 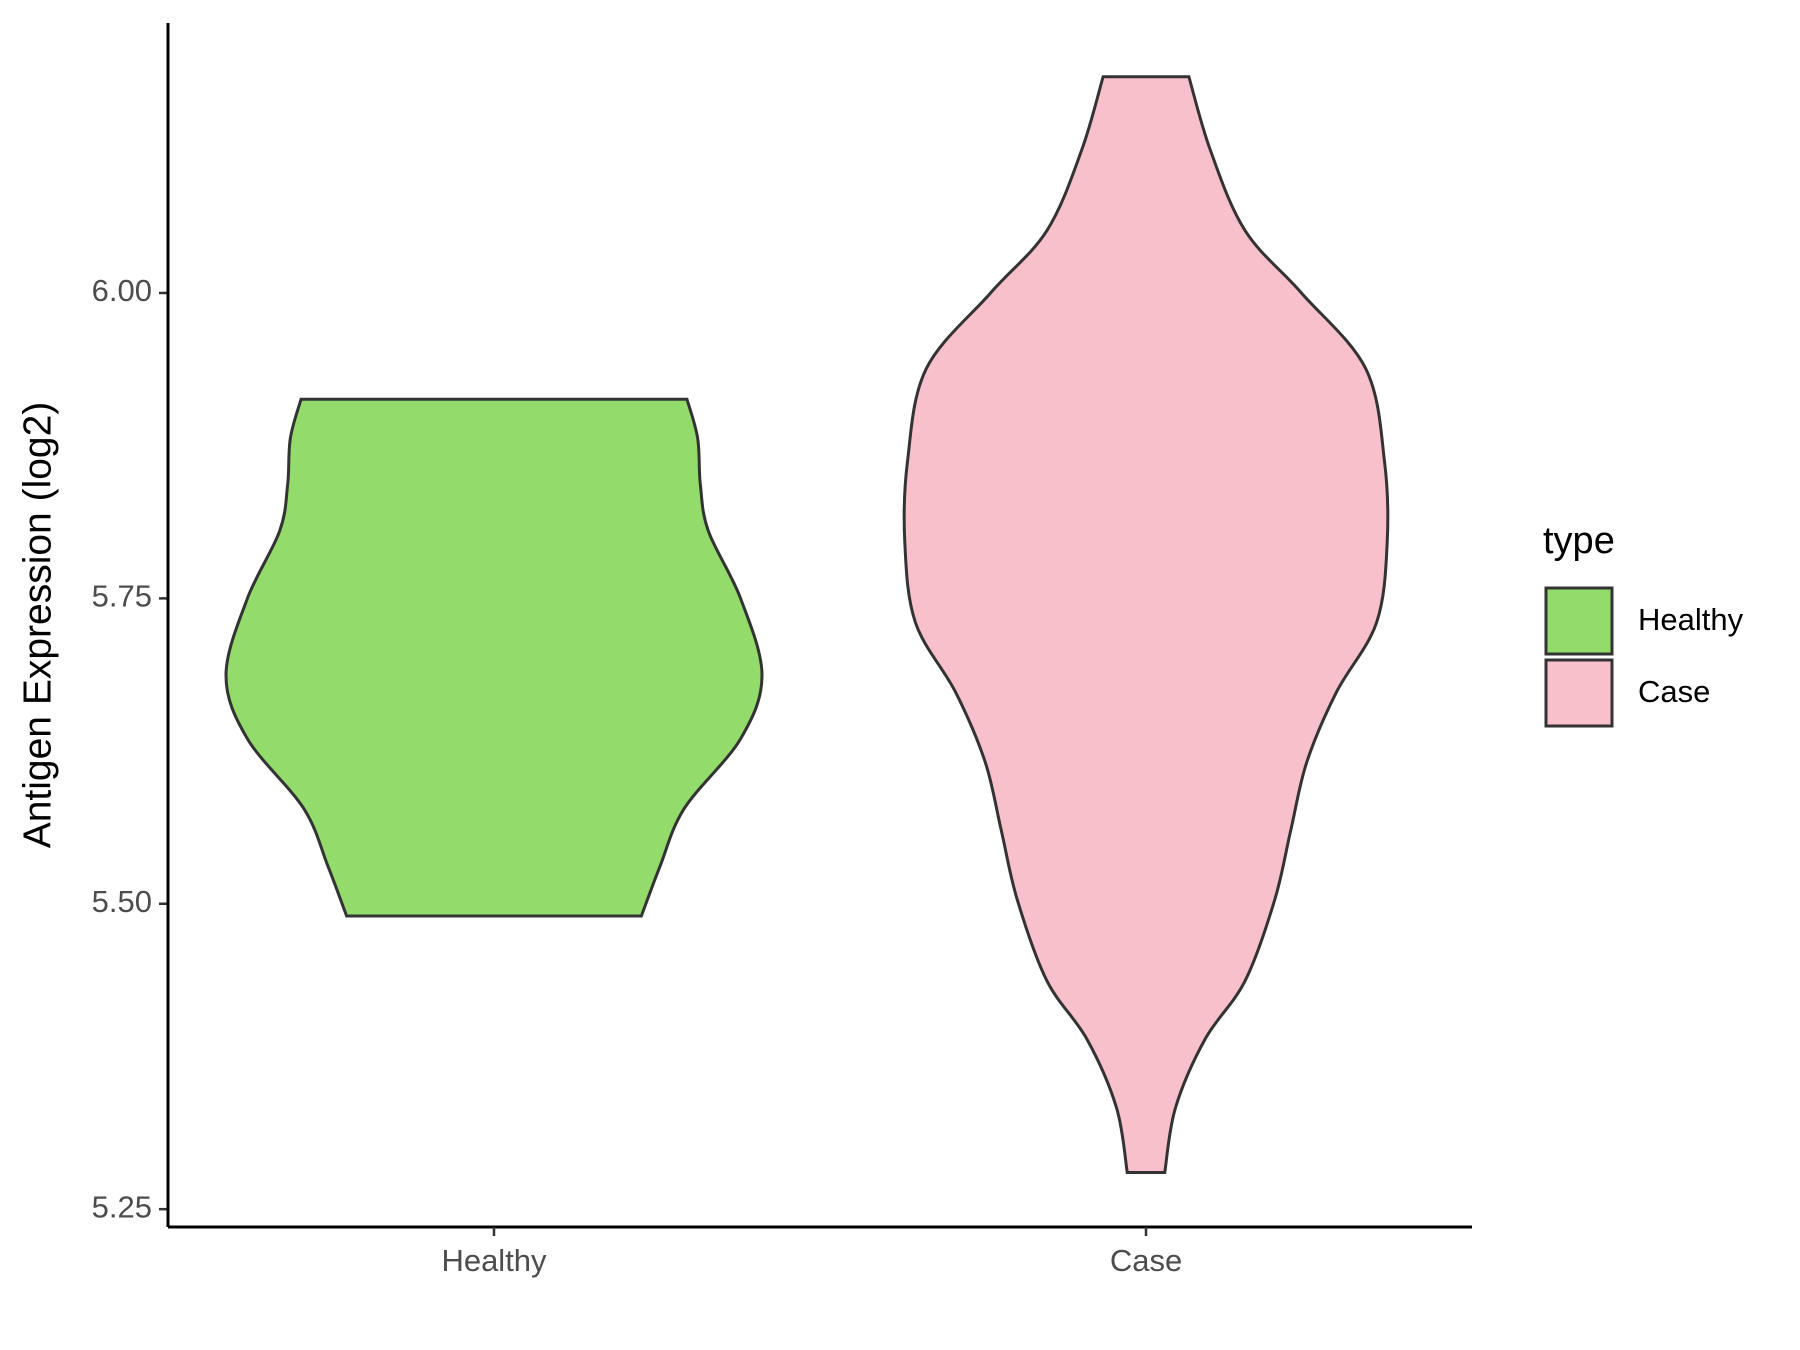 What do you see at coordinates (1691, 619) in the screenshot?
I see `legend-label: Healthy` at bounding box center [1691, 619].